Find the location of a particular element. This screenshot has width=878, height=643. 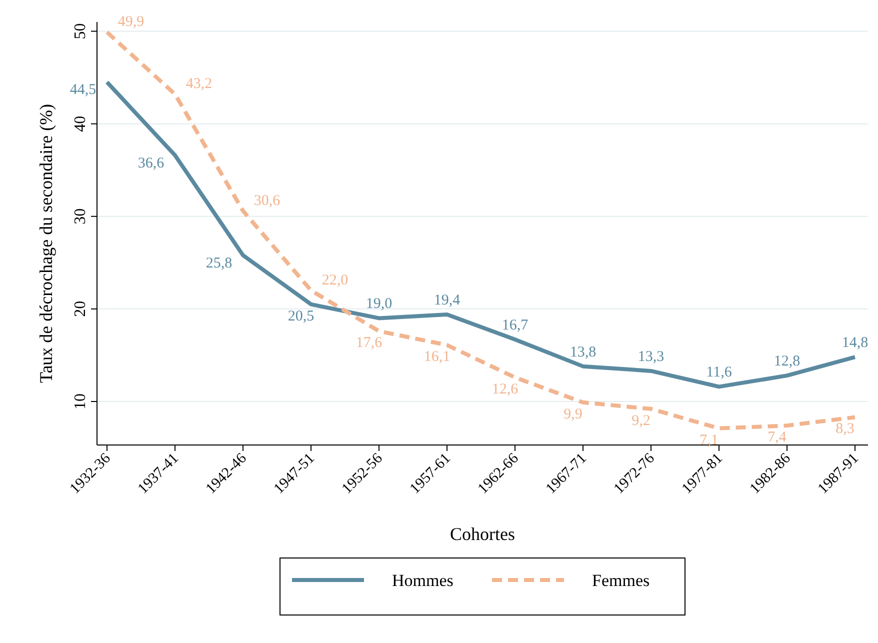

data-label: 12,6 is located at coordinates (505, 389).